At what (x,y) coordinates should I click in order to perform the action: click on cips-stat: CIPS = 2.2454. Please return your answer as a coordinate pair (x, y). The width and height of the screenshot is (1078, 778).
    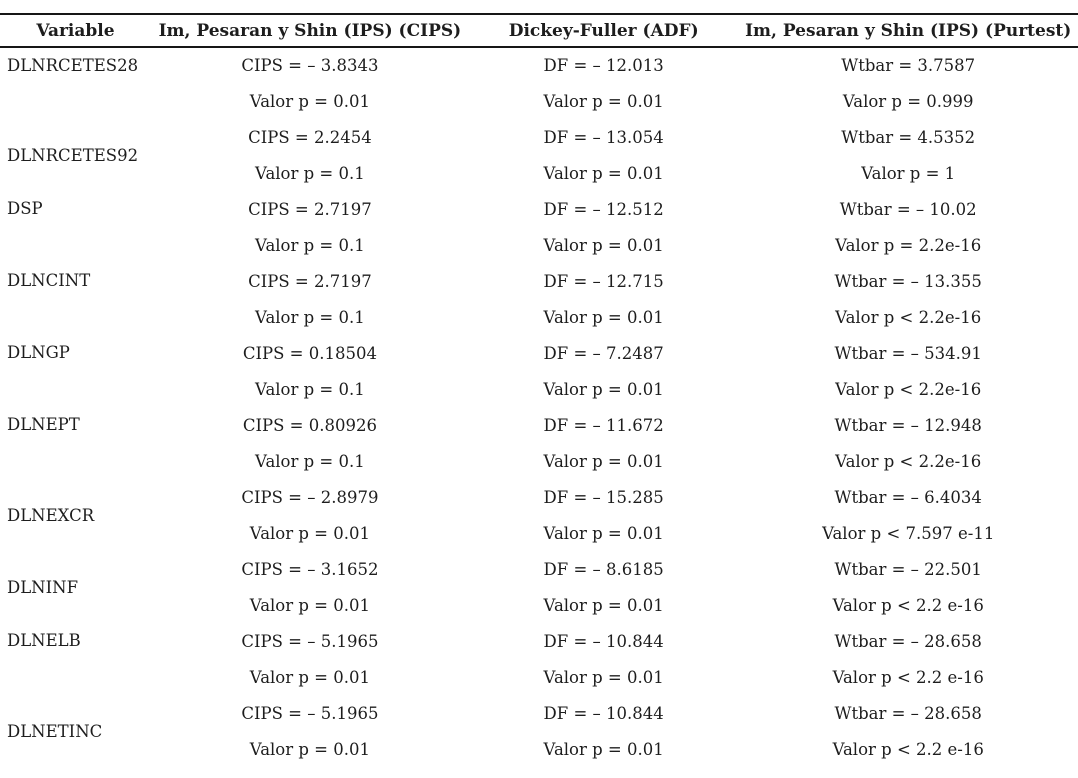
    Looking at the image, I should click on (310, 137).